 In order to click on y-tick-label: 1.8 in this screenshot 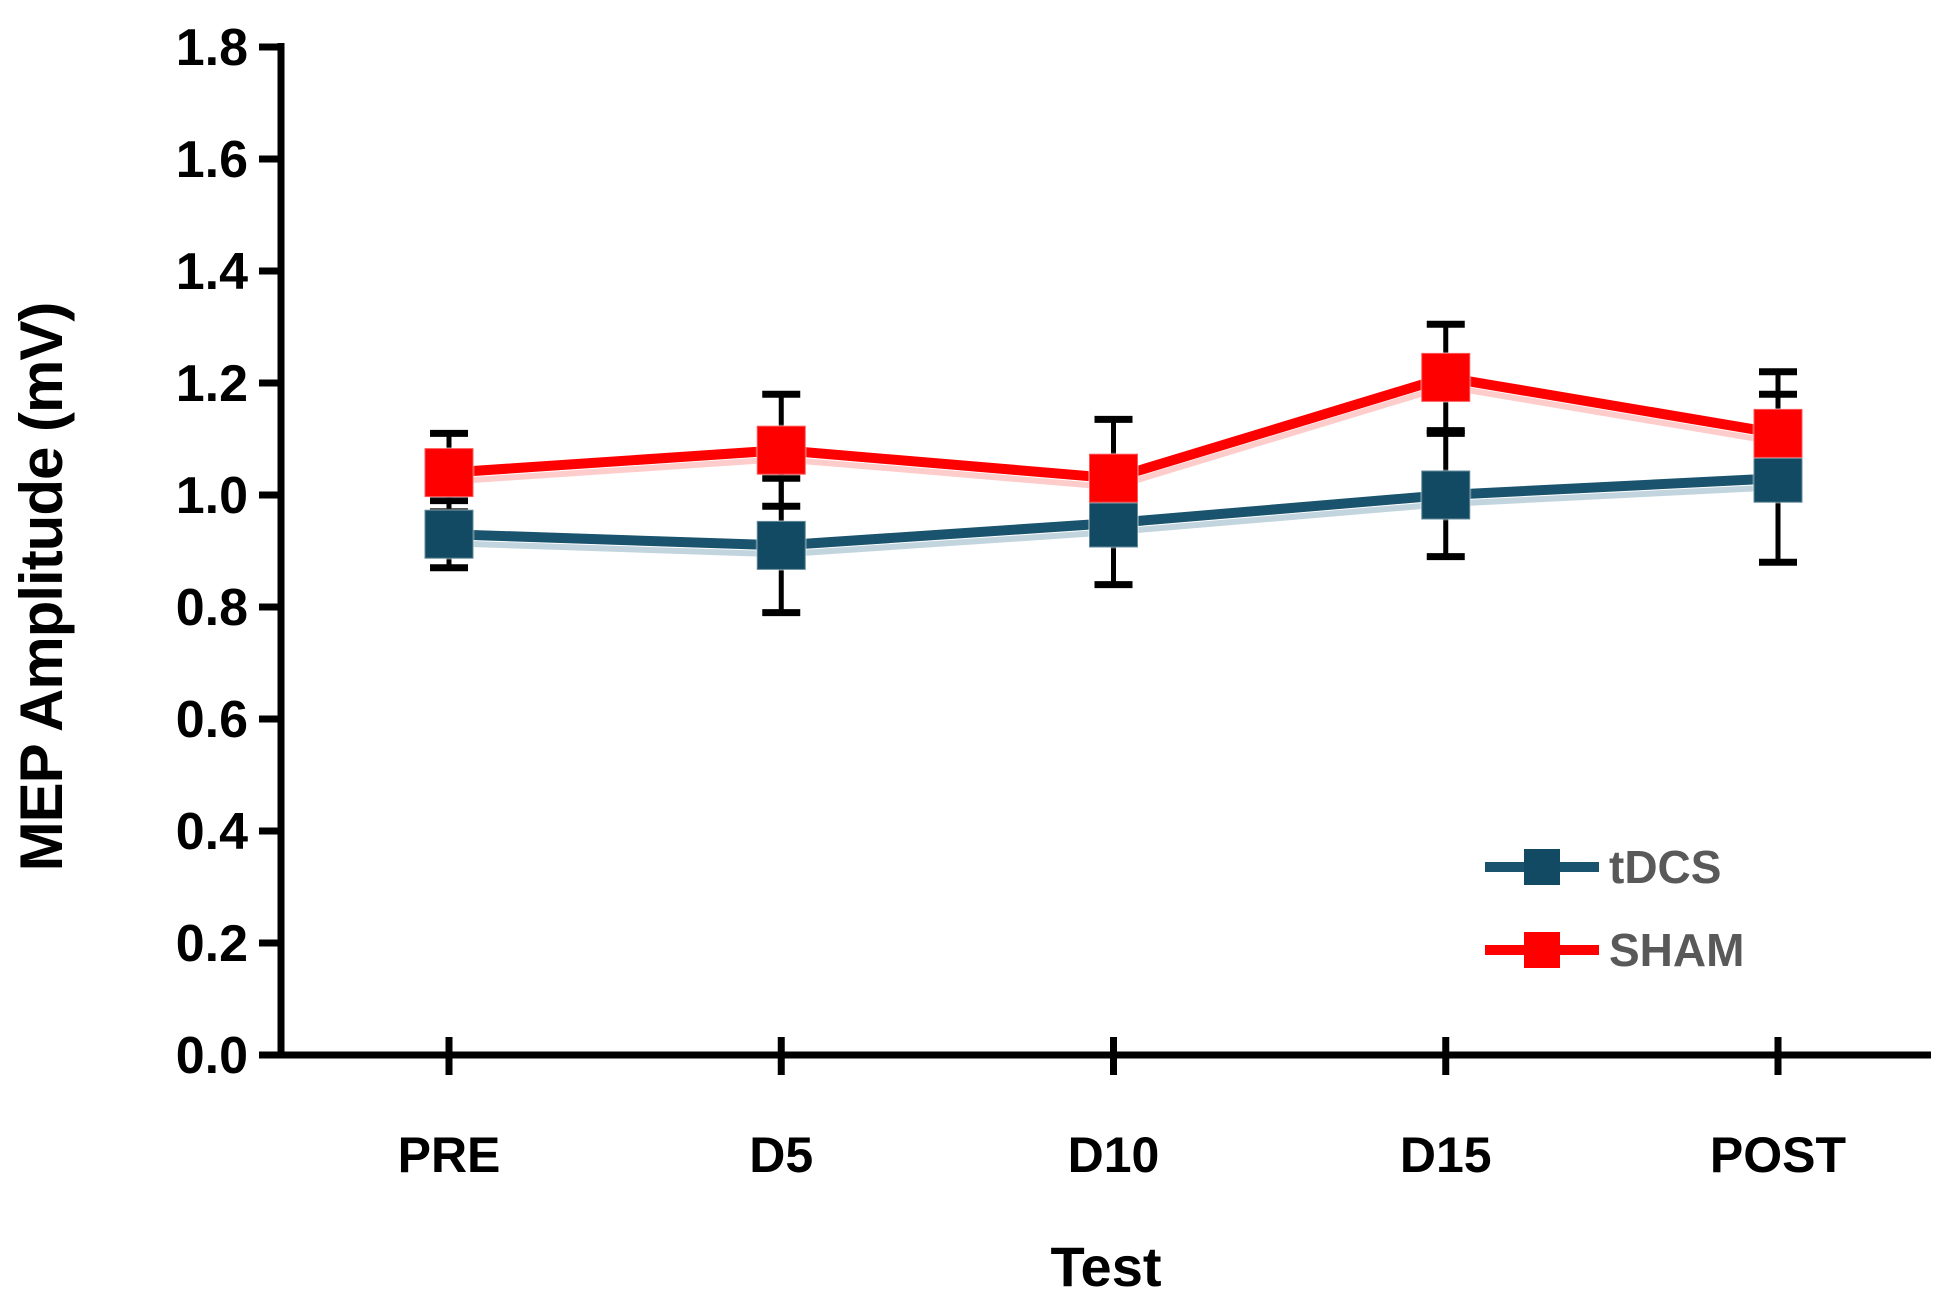, I will do `click(212, 48)`.